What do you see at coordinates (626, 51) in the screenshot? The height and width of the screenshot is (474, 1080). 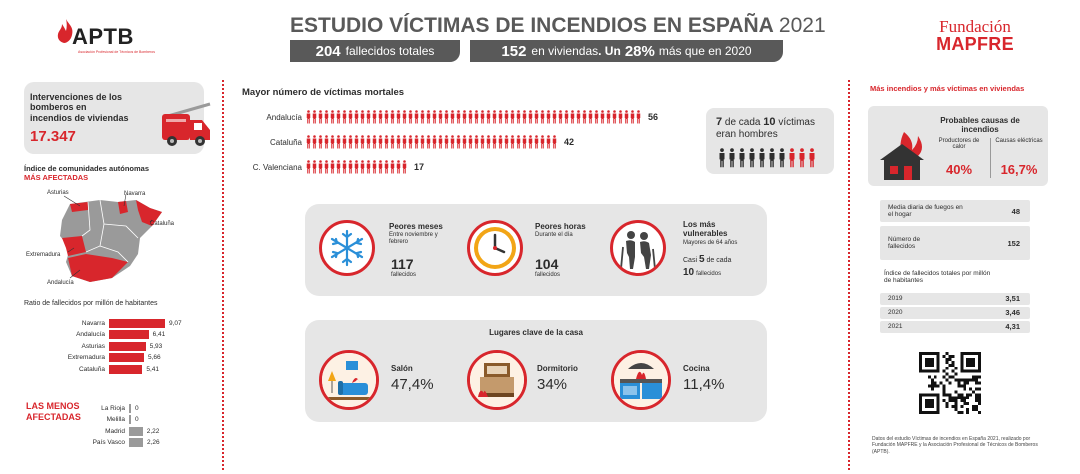 I see `homes-pill: 152 en viviendas. Un 28% más que en 2020` at bounding box center [626, 51].